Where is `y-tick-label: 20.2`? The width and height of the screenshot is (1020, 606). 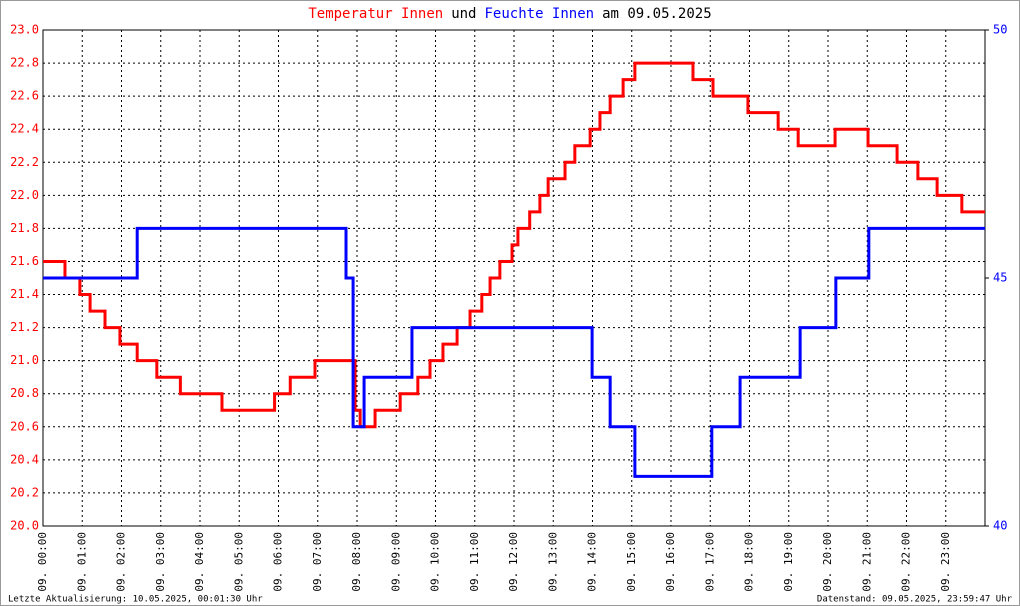 y-tick-label: 20.2 is located at coordinates (24, 492).